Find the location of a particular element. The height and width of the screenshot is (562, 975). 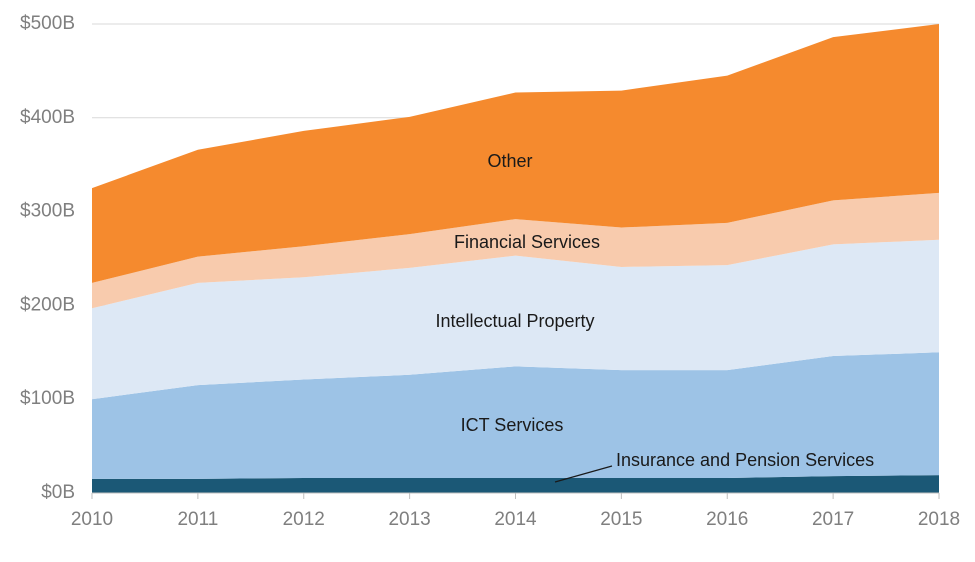

y-tick-label: $100B is located at coordinates (47, 398).